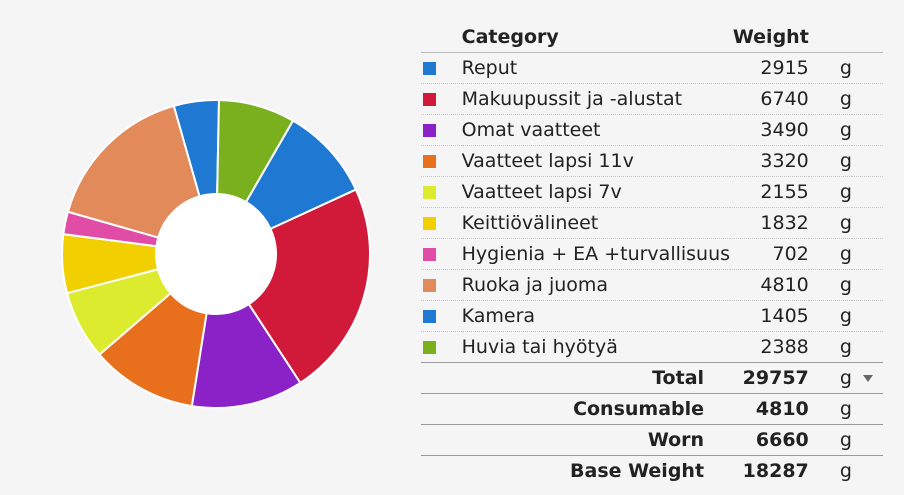  Describe the element at coordinates (769, 378) in the screenshot. I see `summary-value: 29757` at that location.